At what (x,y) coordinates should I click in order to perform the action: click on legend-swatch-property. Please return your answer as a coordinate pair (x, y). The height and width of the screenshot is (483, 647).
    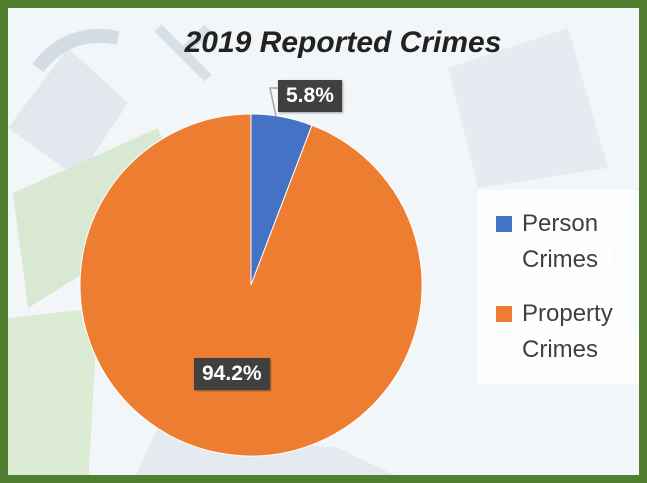
    Looking at the image, I should click on (504, 314).